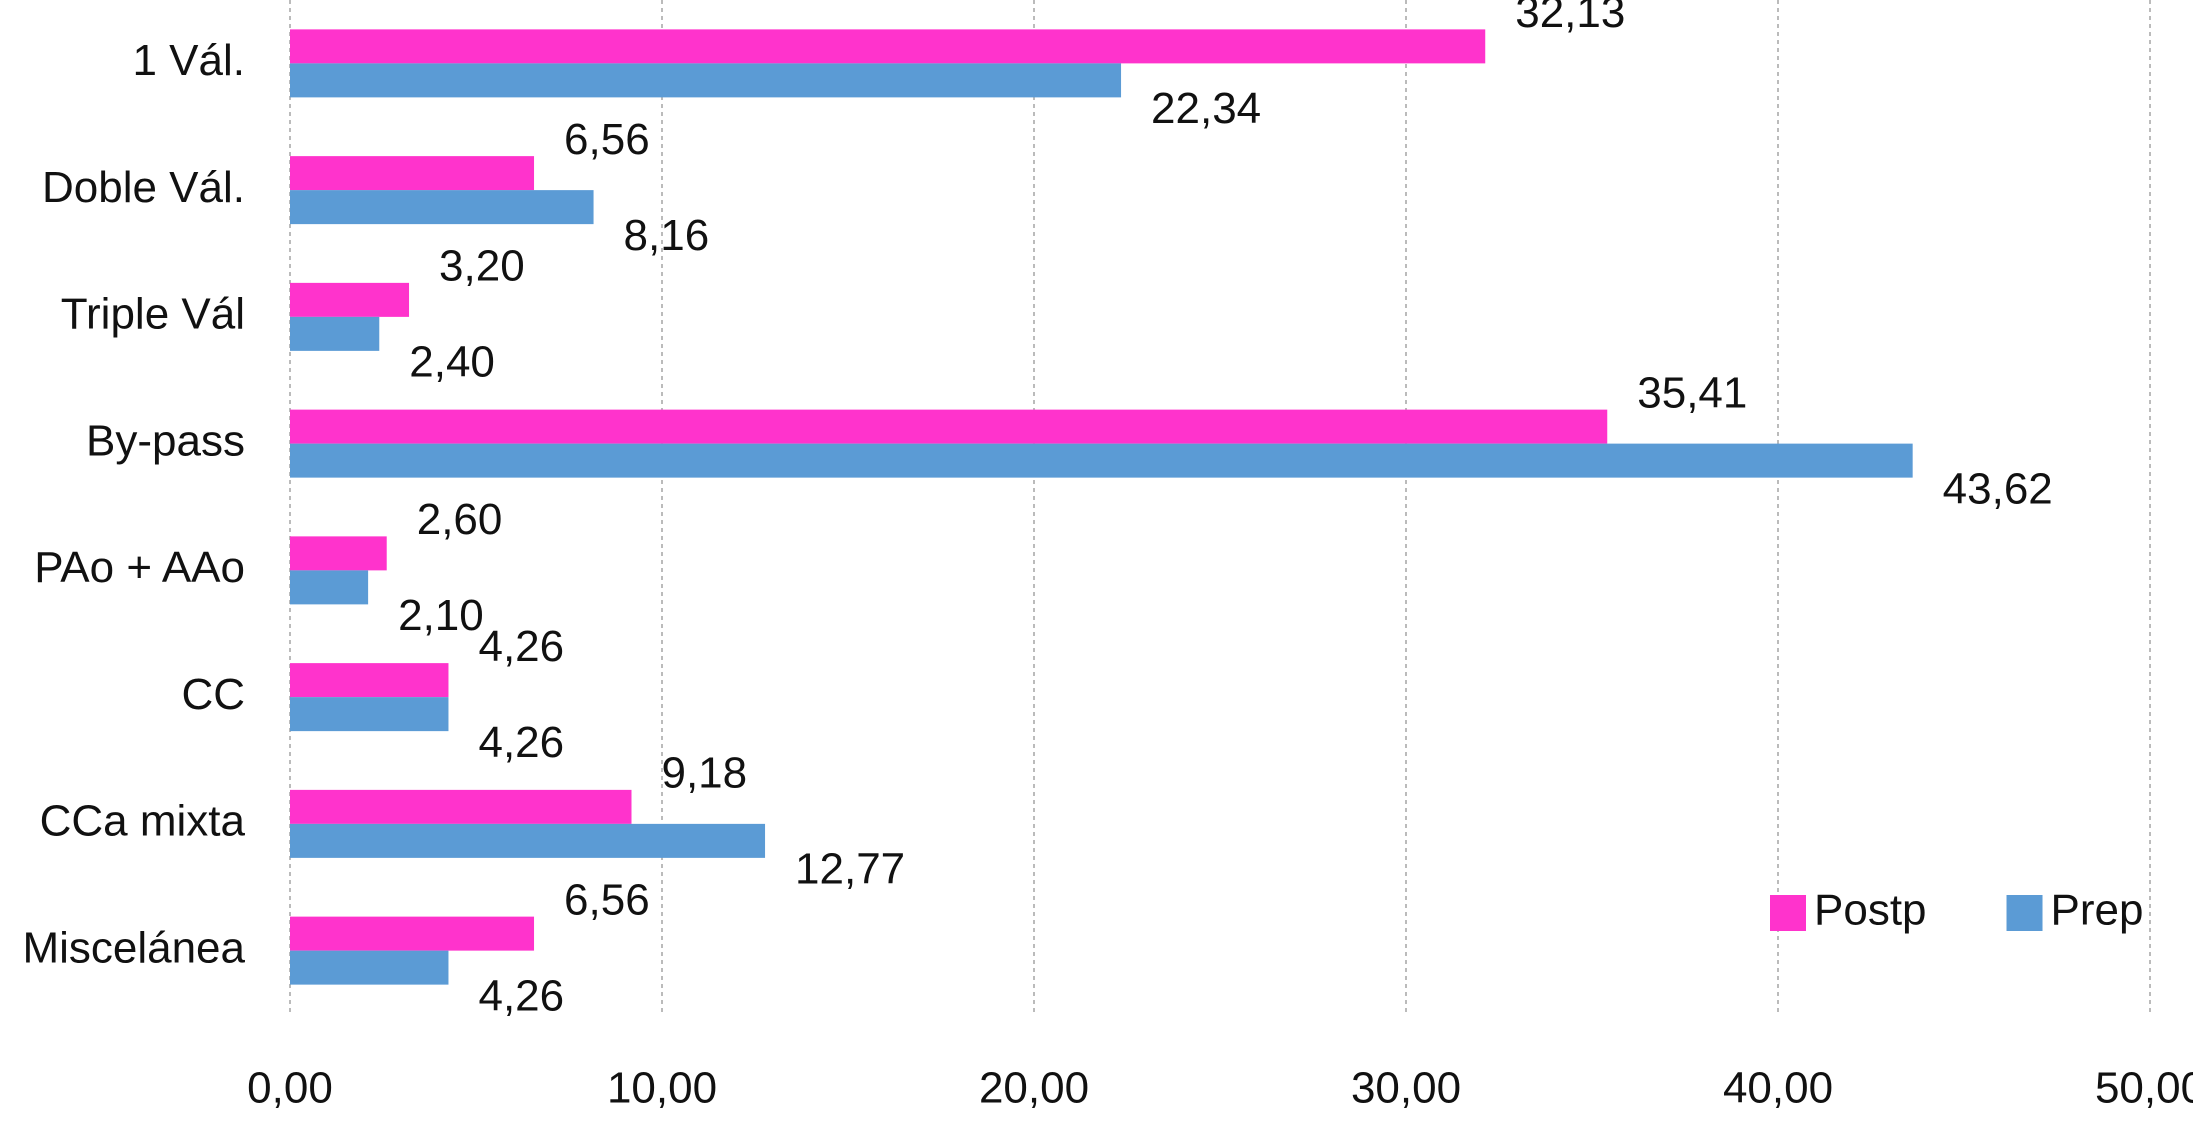 The image size is (2193, 1126). What do you see at coordinates (2144, 1088) in the screenshot?
I see `x-tick-label: 50,00` at bounding box center [2144, 1088].